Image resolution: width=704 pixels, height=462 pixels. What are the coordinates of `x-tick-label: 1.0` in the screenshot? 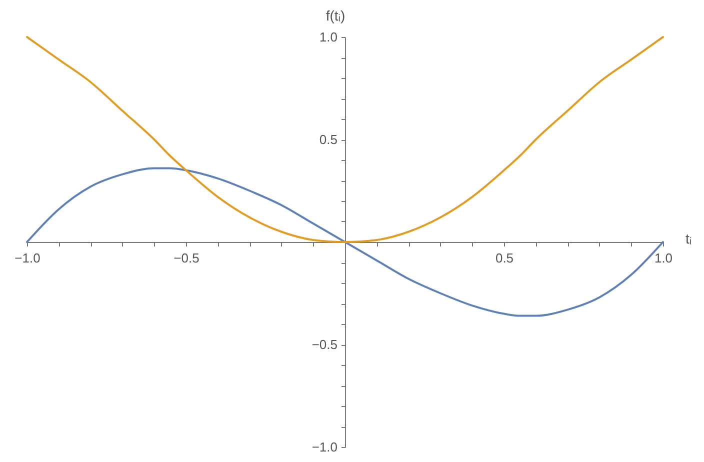 It's located at (663, 258).